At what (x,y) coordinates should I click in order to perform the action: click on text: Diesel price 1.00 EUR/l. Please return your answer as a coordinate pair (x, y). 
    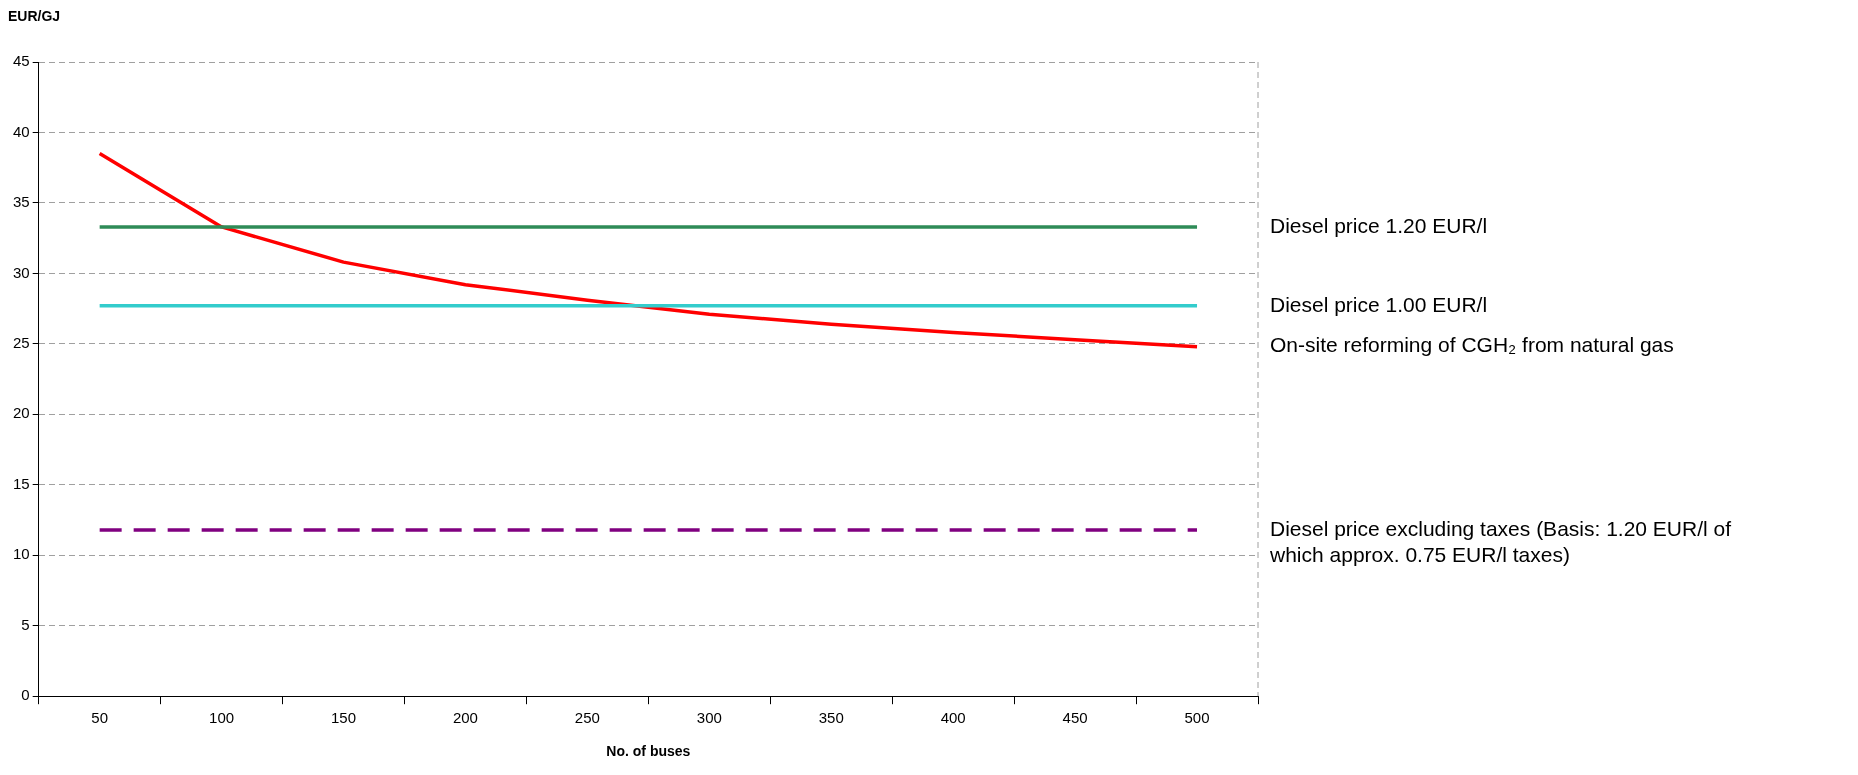
    Looking at the image, I should click on (1379, 304).